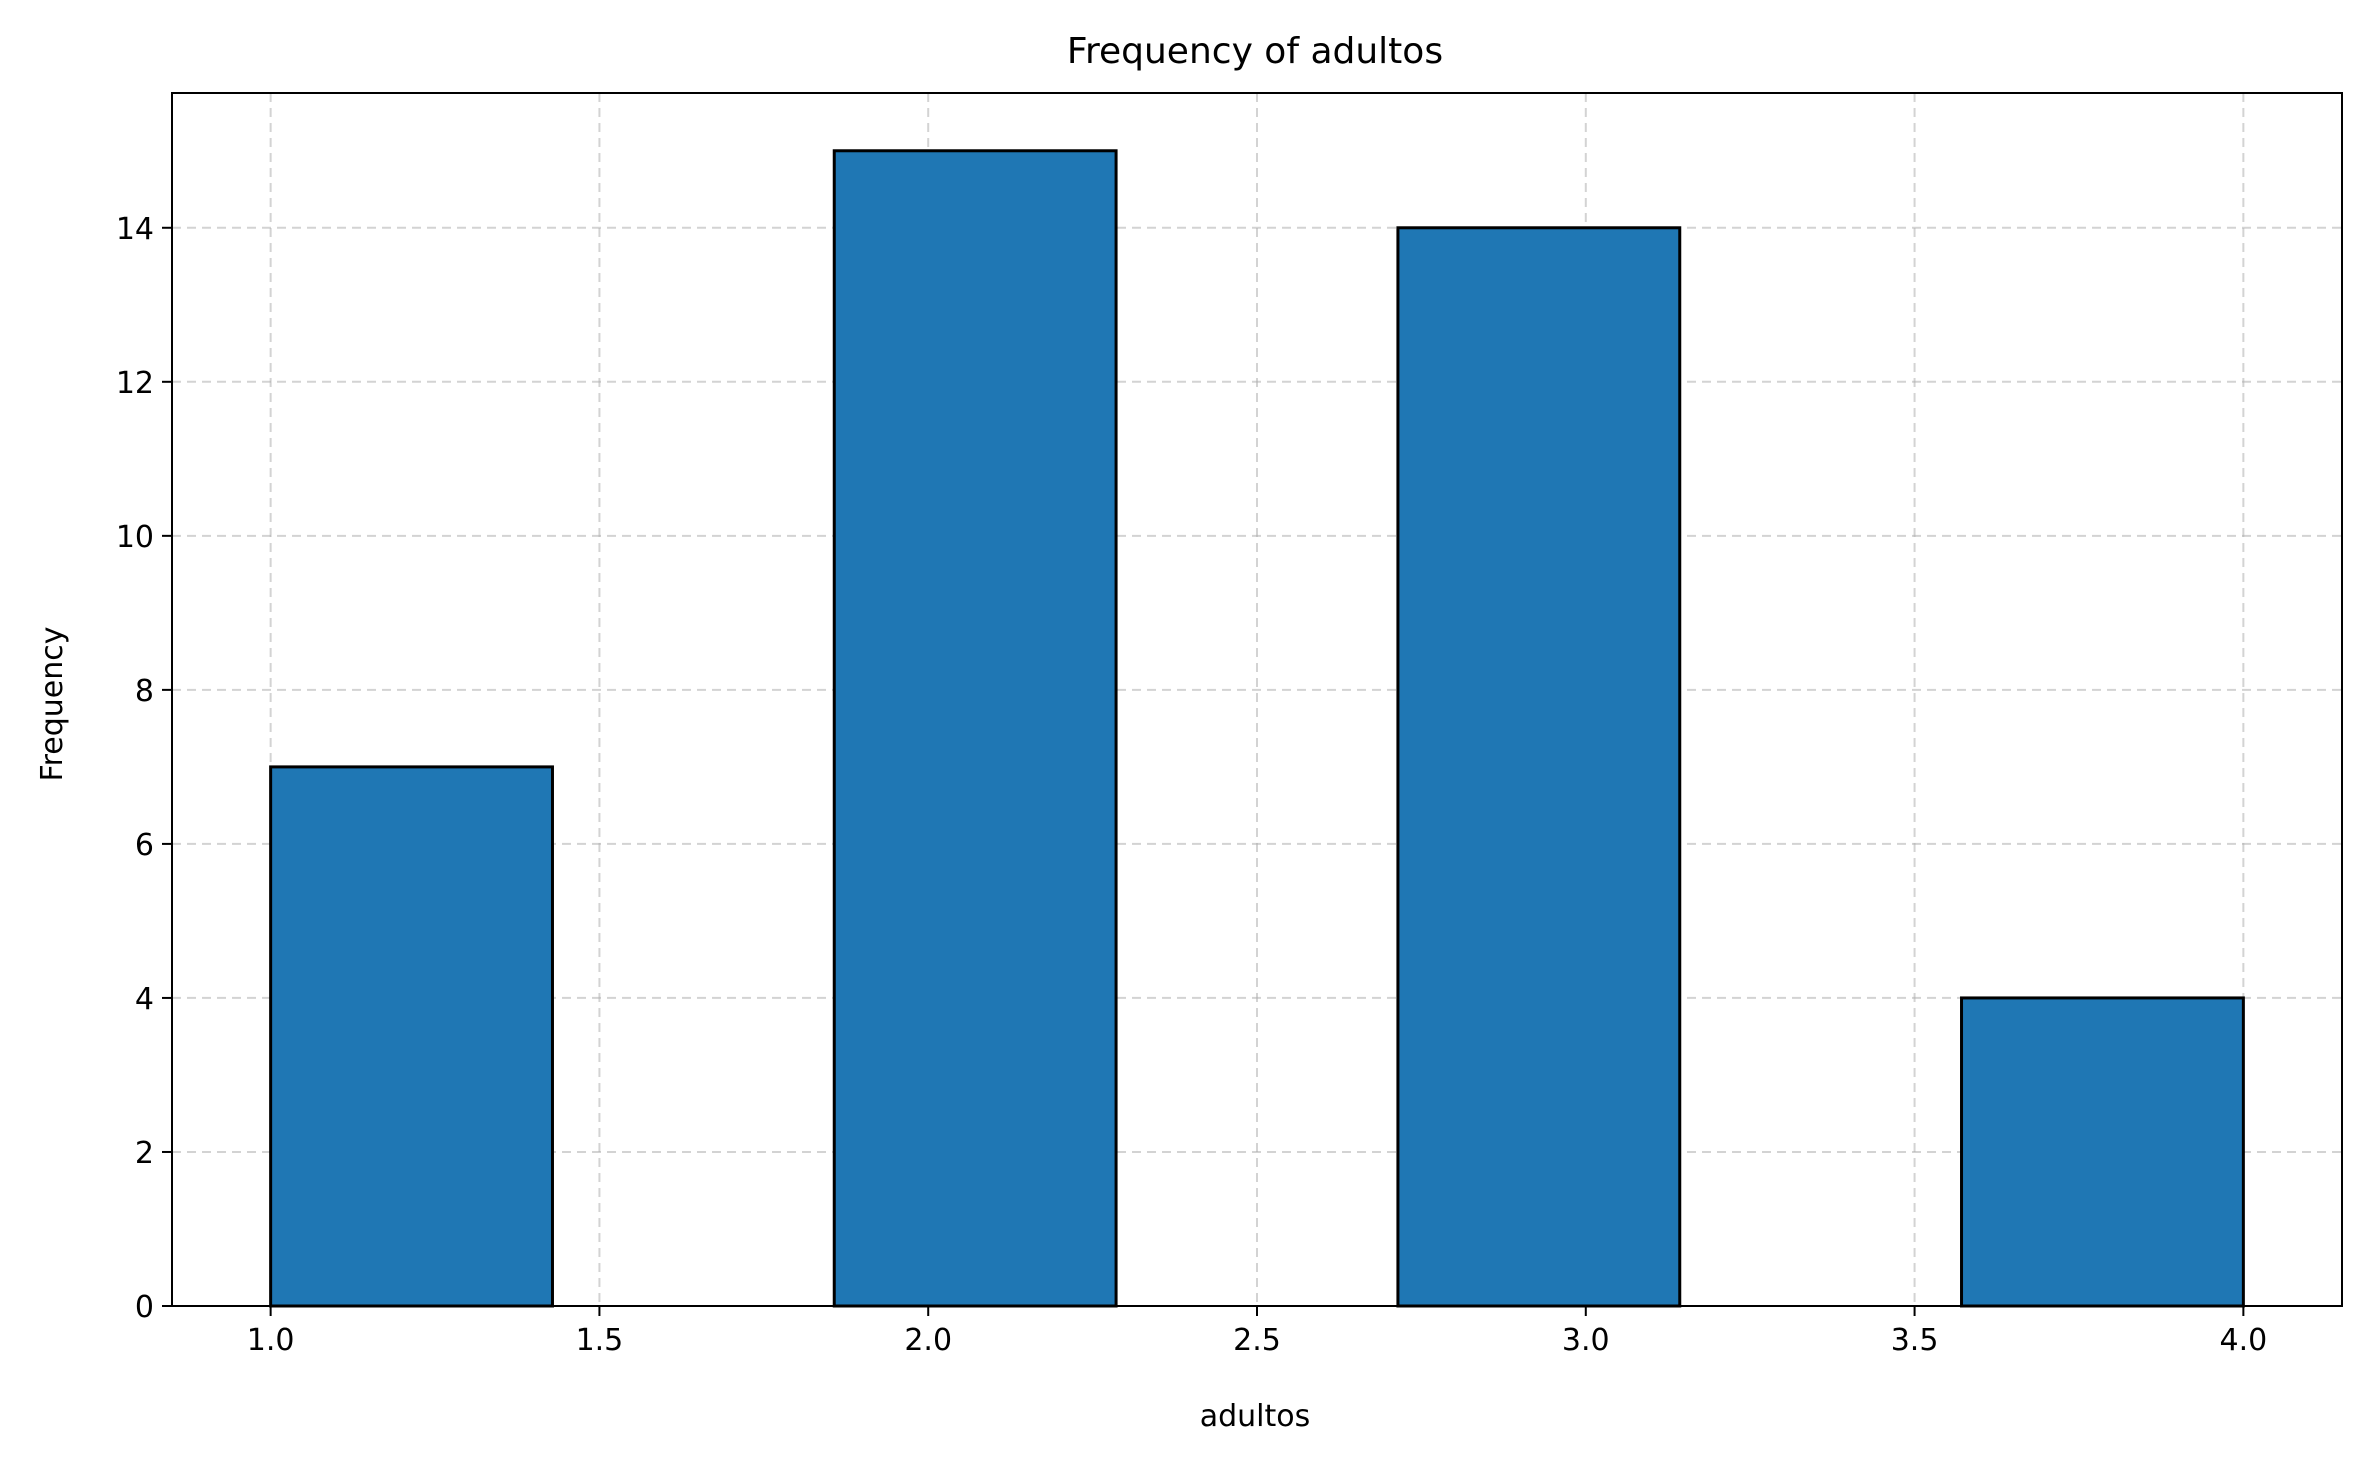  Describe the element at coordinates (144, 845) in the screenshot. I see `y-tick-label-3: 6` at that location.